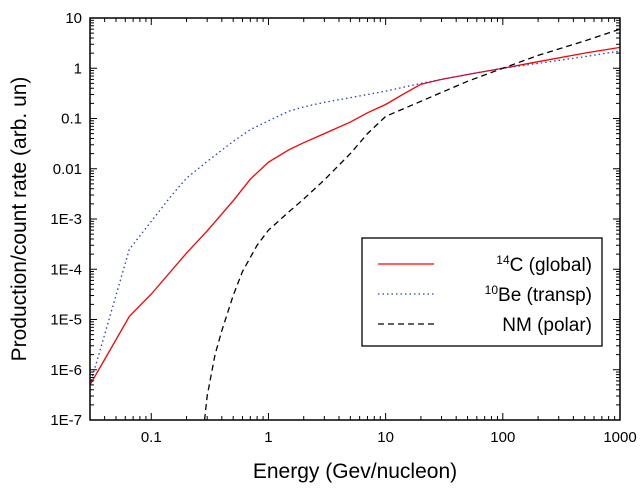 The width and height of the screenshot is (640, 489). What do you see at coordinates (73, 18) in the screenshot?
I see `y-tick-label: 10` at bounding box center [73, 18].